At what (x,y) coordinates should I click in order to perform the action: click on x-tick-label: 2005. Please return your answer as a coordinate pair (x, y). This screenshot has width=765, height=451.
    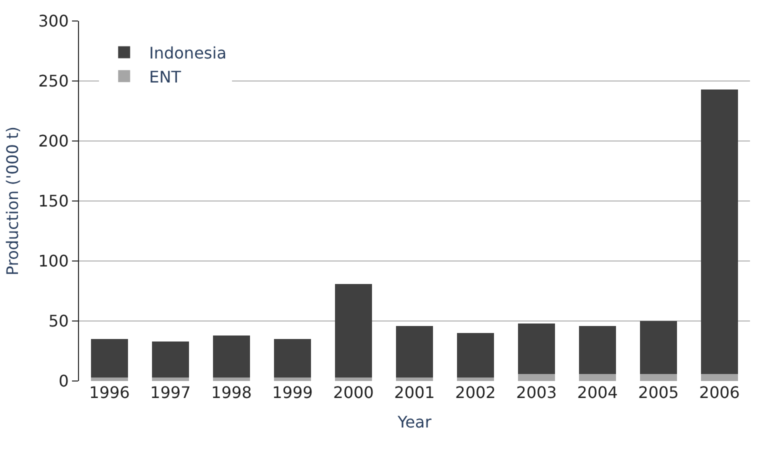
    Looking at the image, I should click on (658, 392).